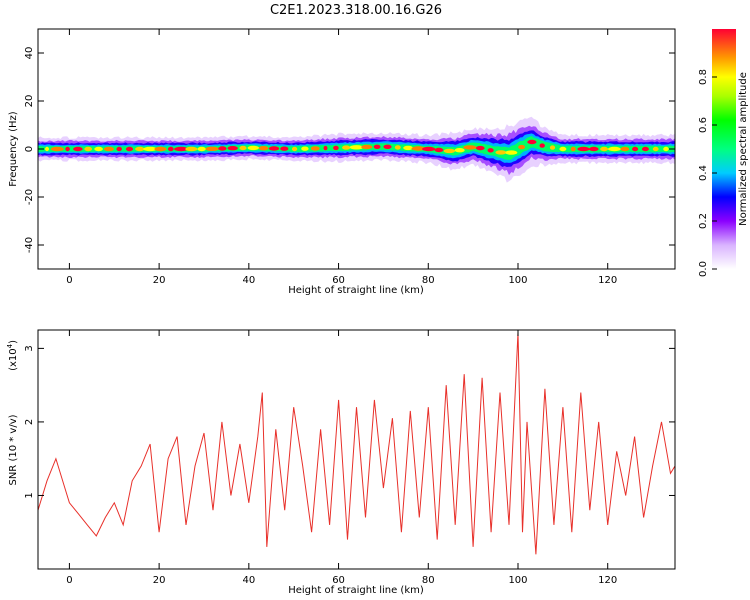 Image resolution: width=750 pixels, height=600 pixels. I want to click on spectrogram-ytick-label: 40, so click(29, 53).